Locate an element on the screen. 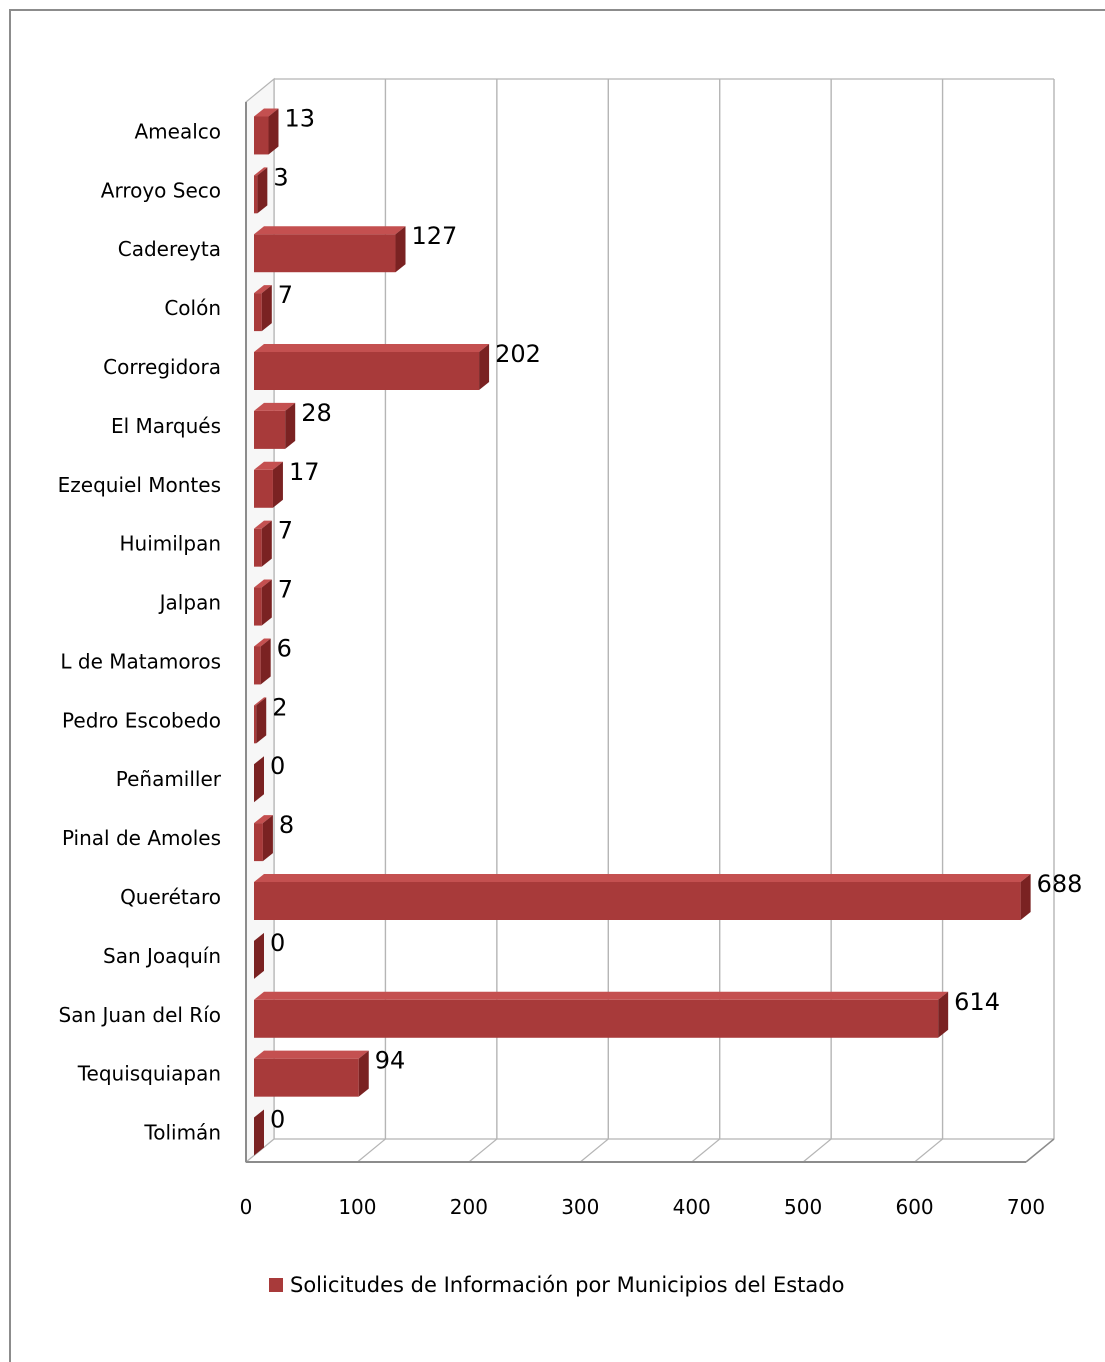 The width and height of the screenshot is (1105, 1362). data-label: 28 is located at coordinates (316, 413).